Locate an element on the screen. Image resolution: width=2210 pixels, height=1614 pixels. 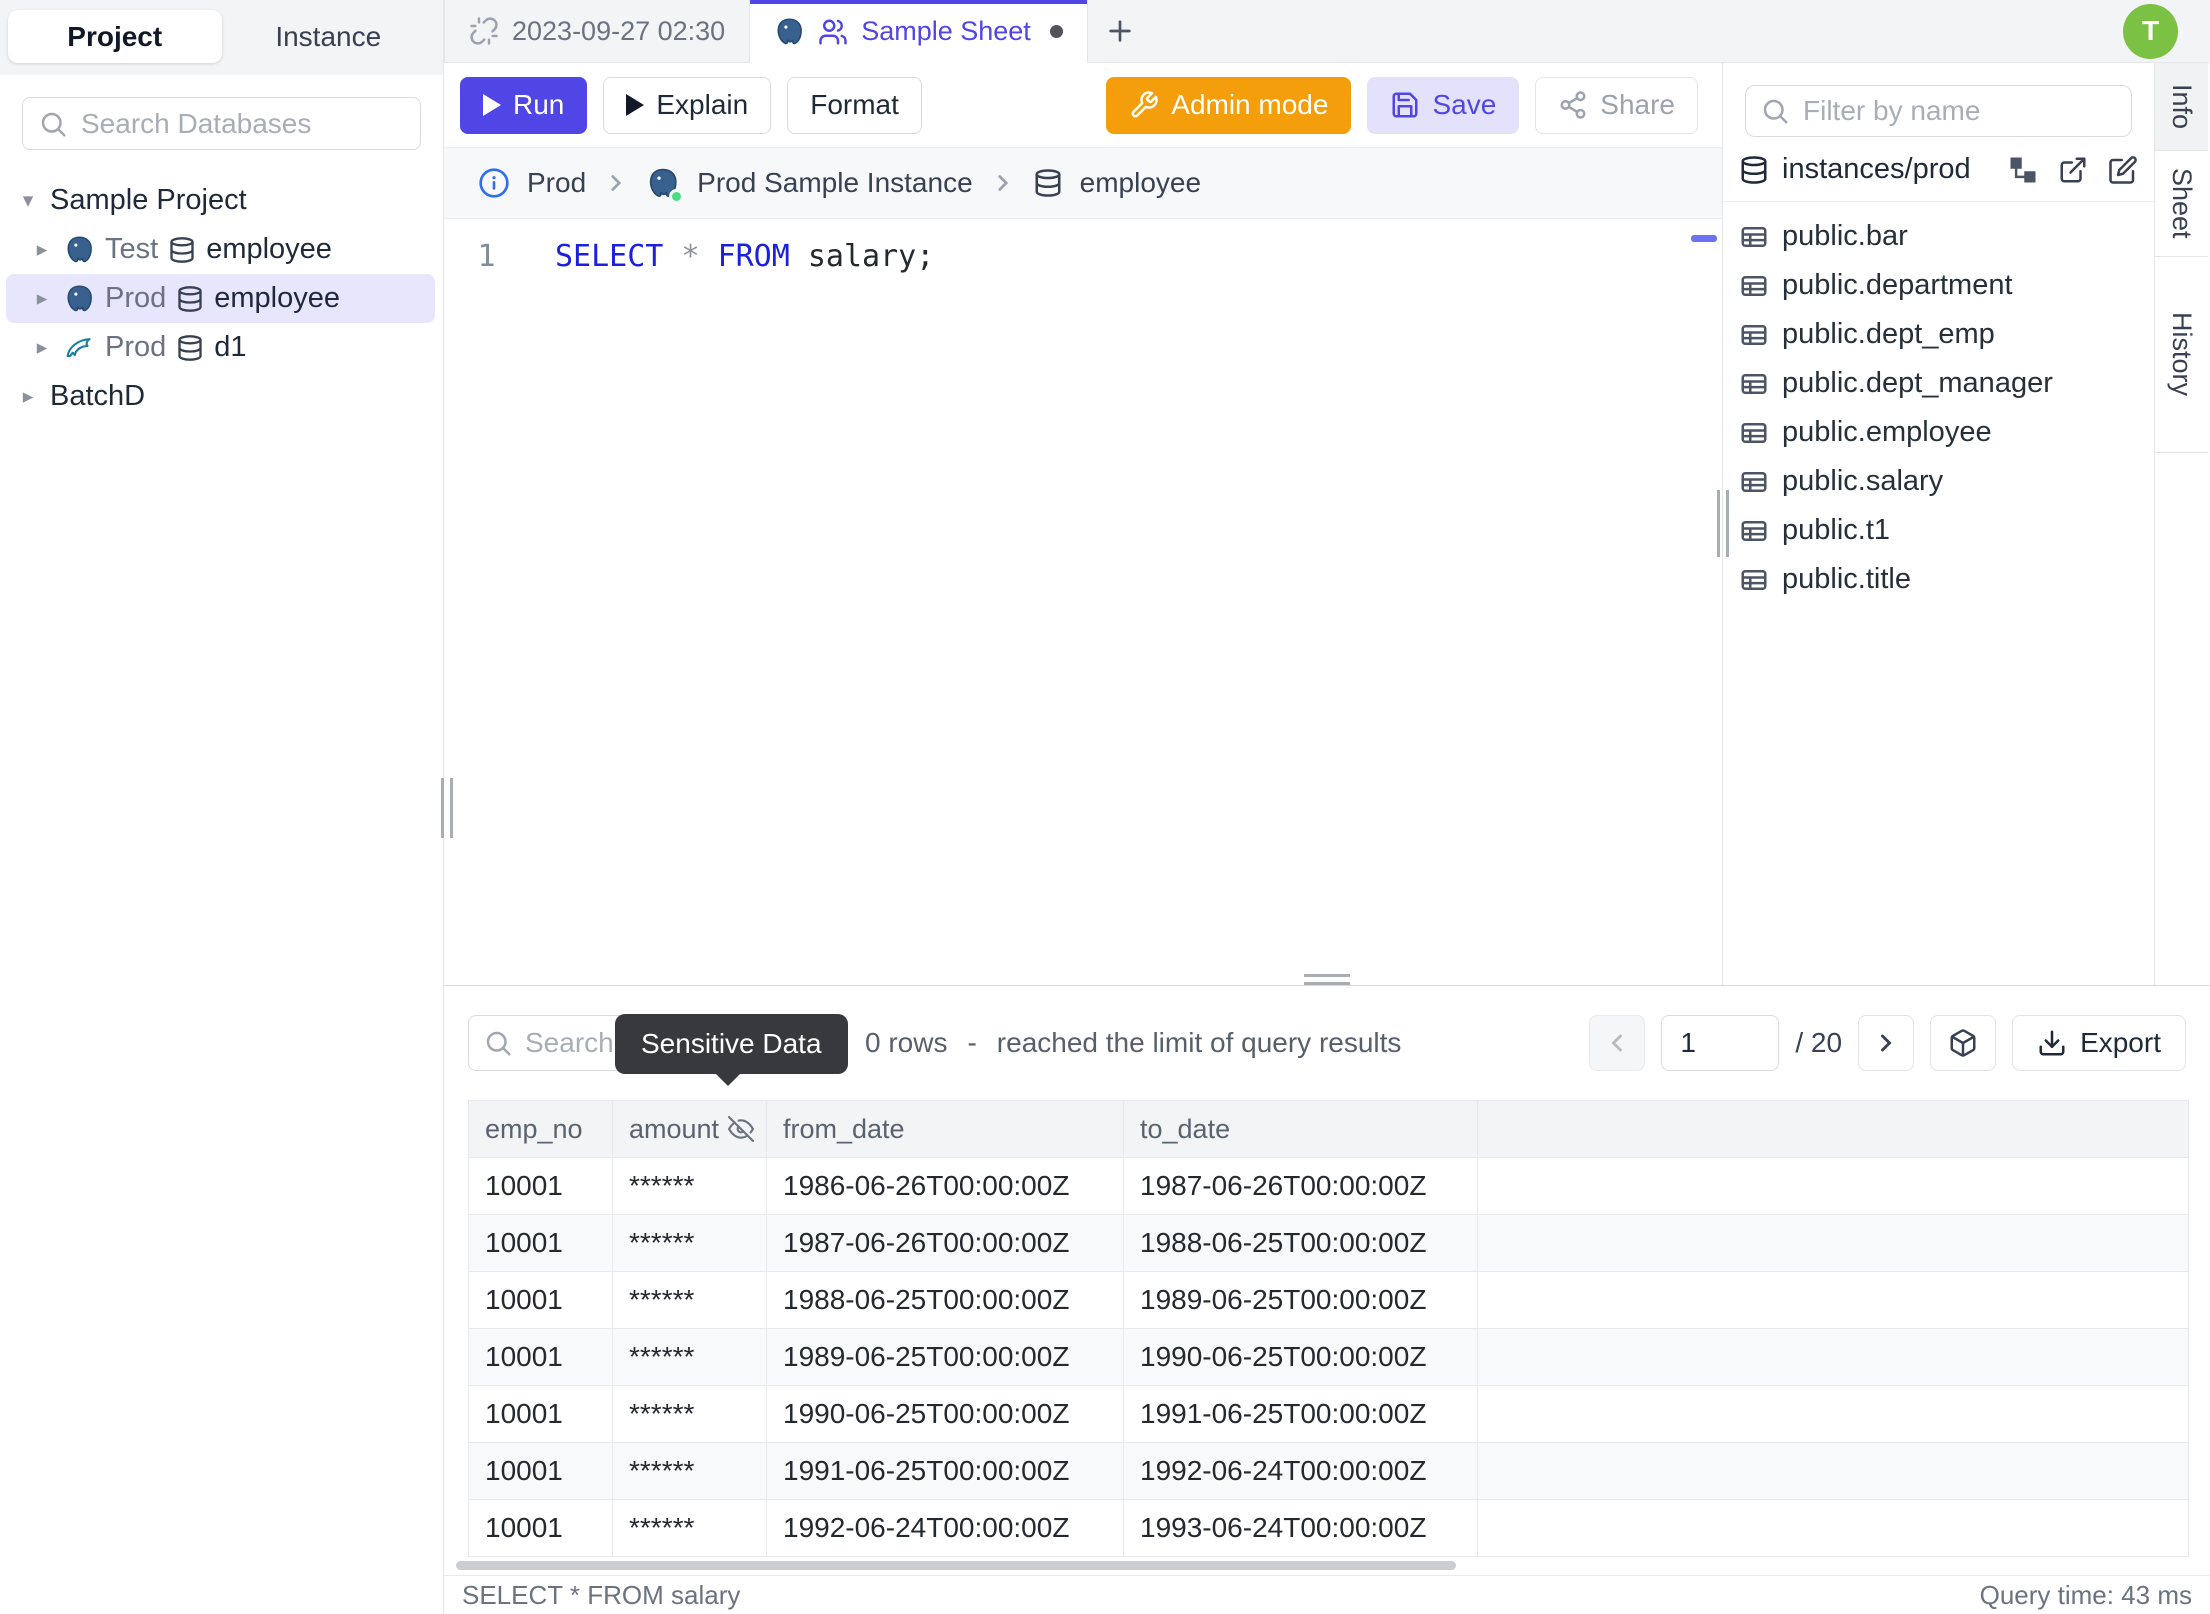
tree-db-test-employee: ▸ Test employee is located at coordinates (220, 249).